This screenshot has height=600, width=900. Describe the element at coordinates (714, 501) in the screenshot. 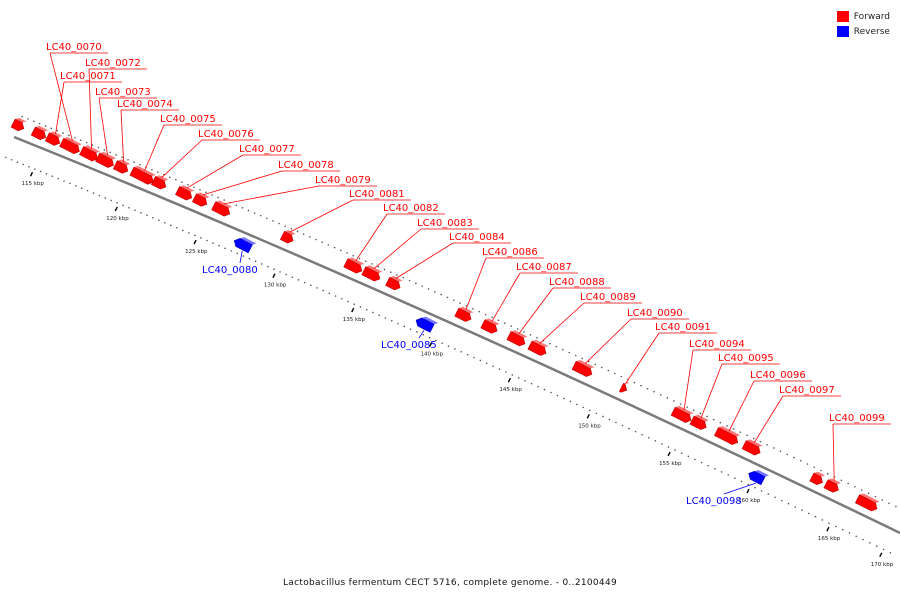

I see `gene-label: LC40_0098` at that location.